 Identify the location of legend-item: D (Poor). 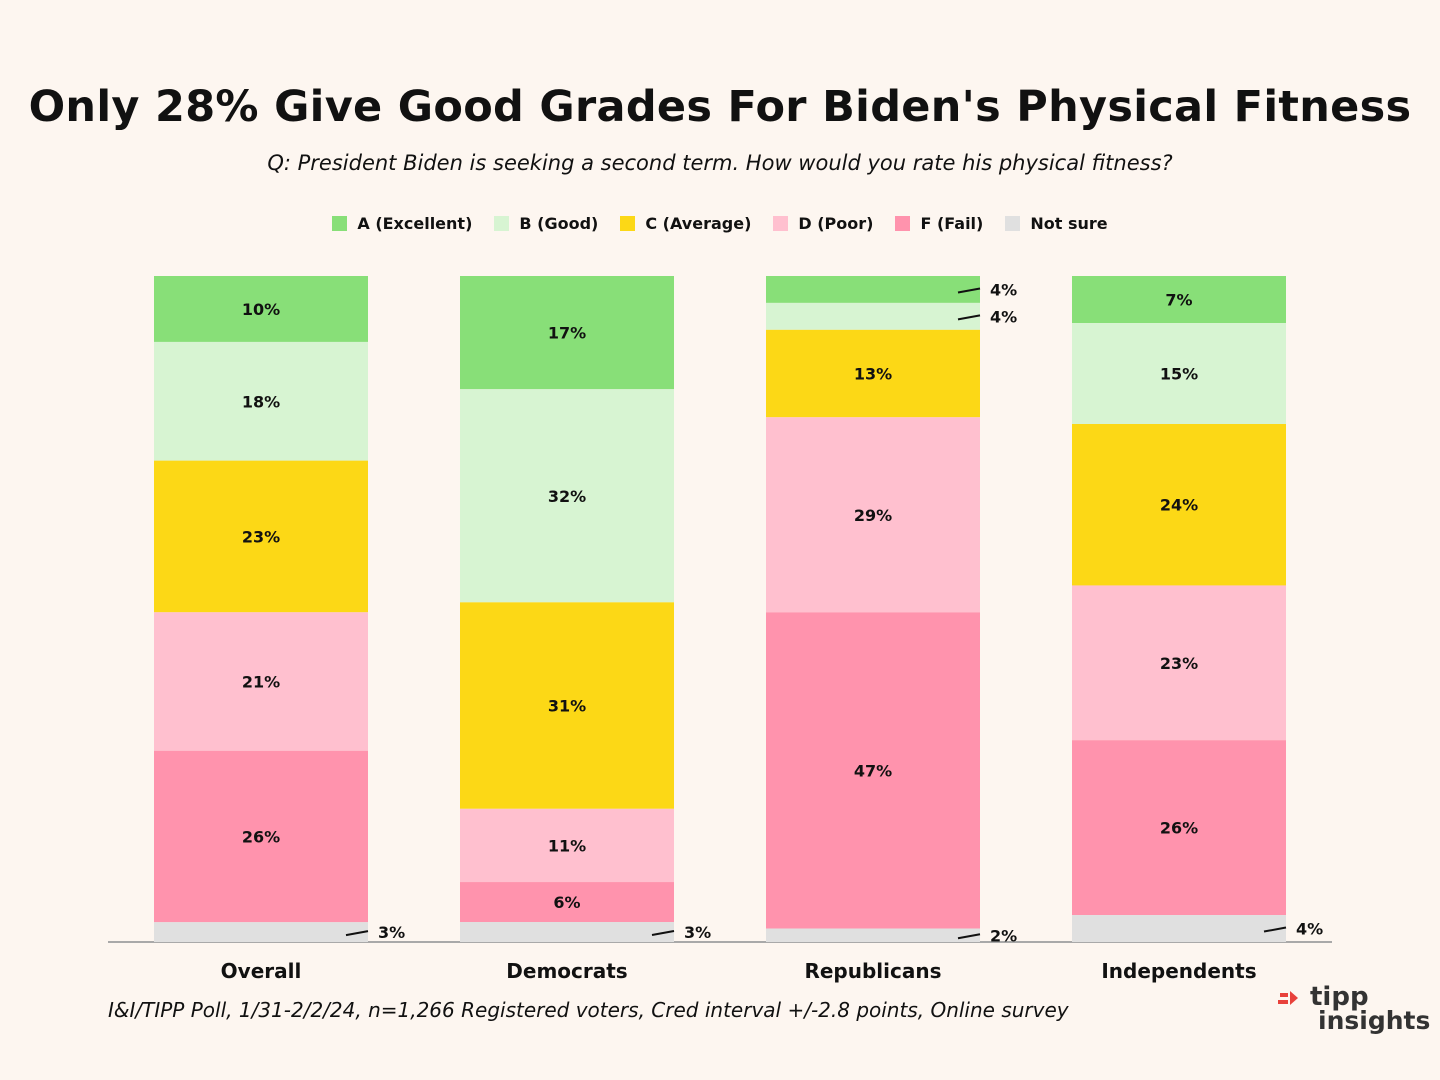
(823, 223).